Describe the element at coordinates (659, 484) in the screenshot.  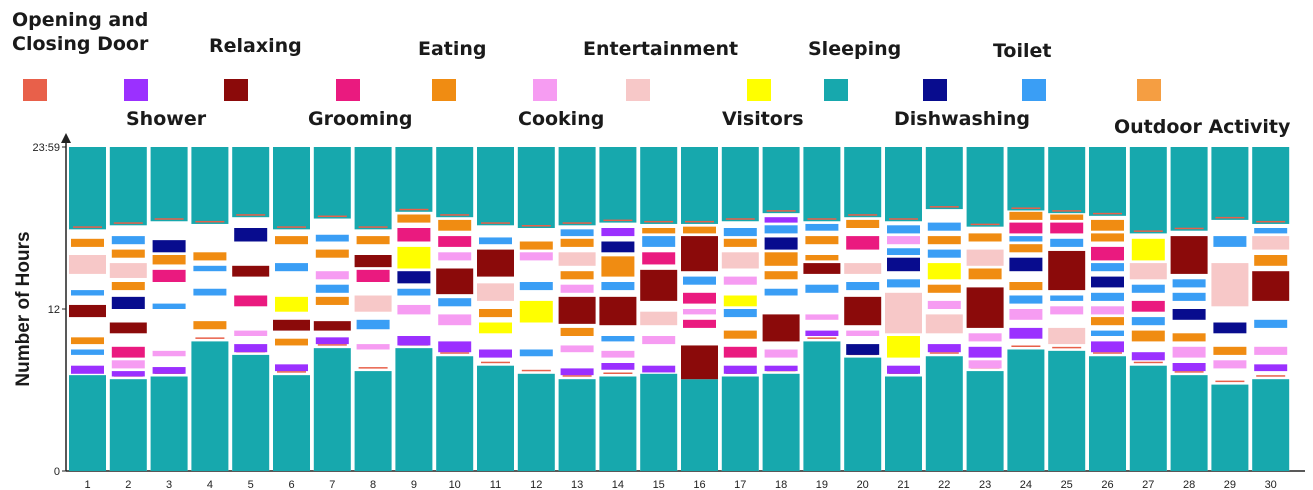
I see `x-tick-label: 15` at that location.